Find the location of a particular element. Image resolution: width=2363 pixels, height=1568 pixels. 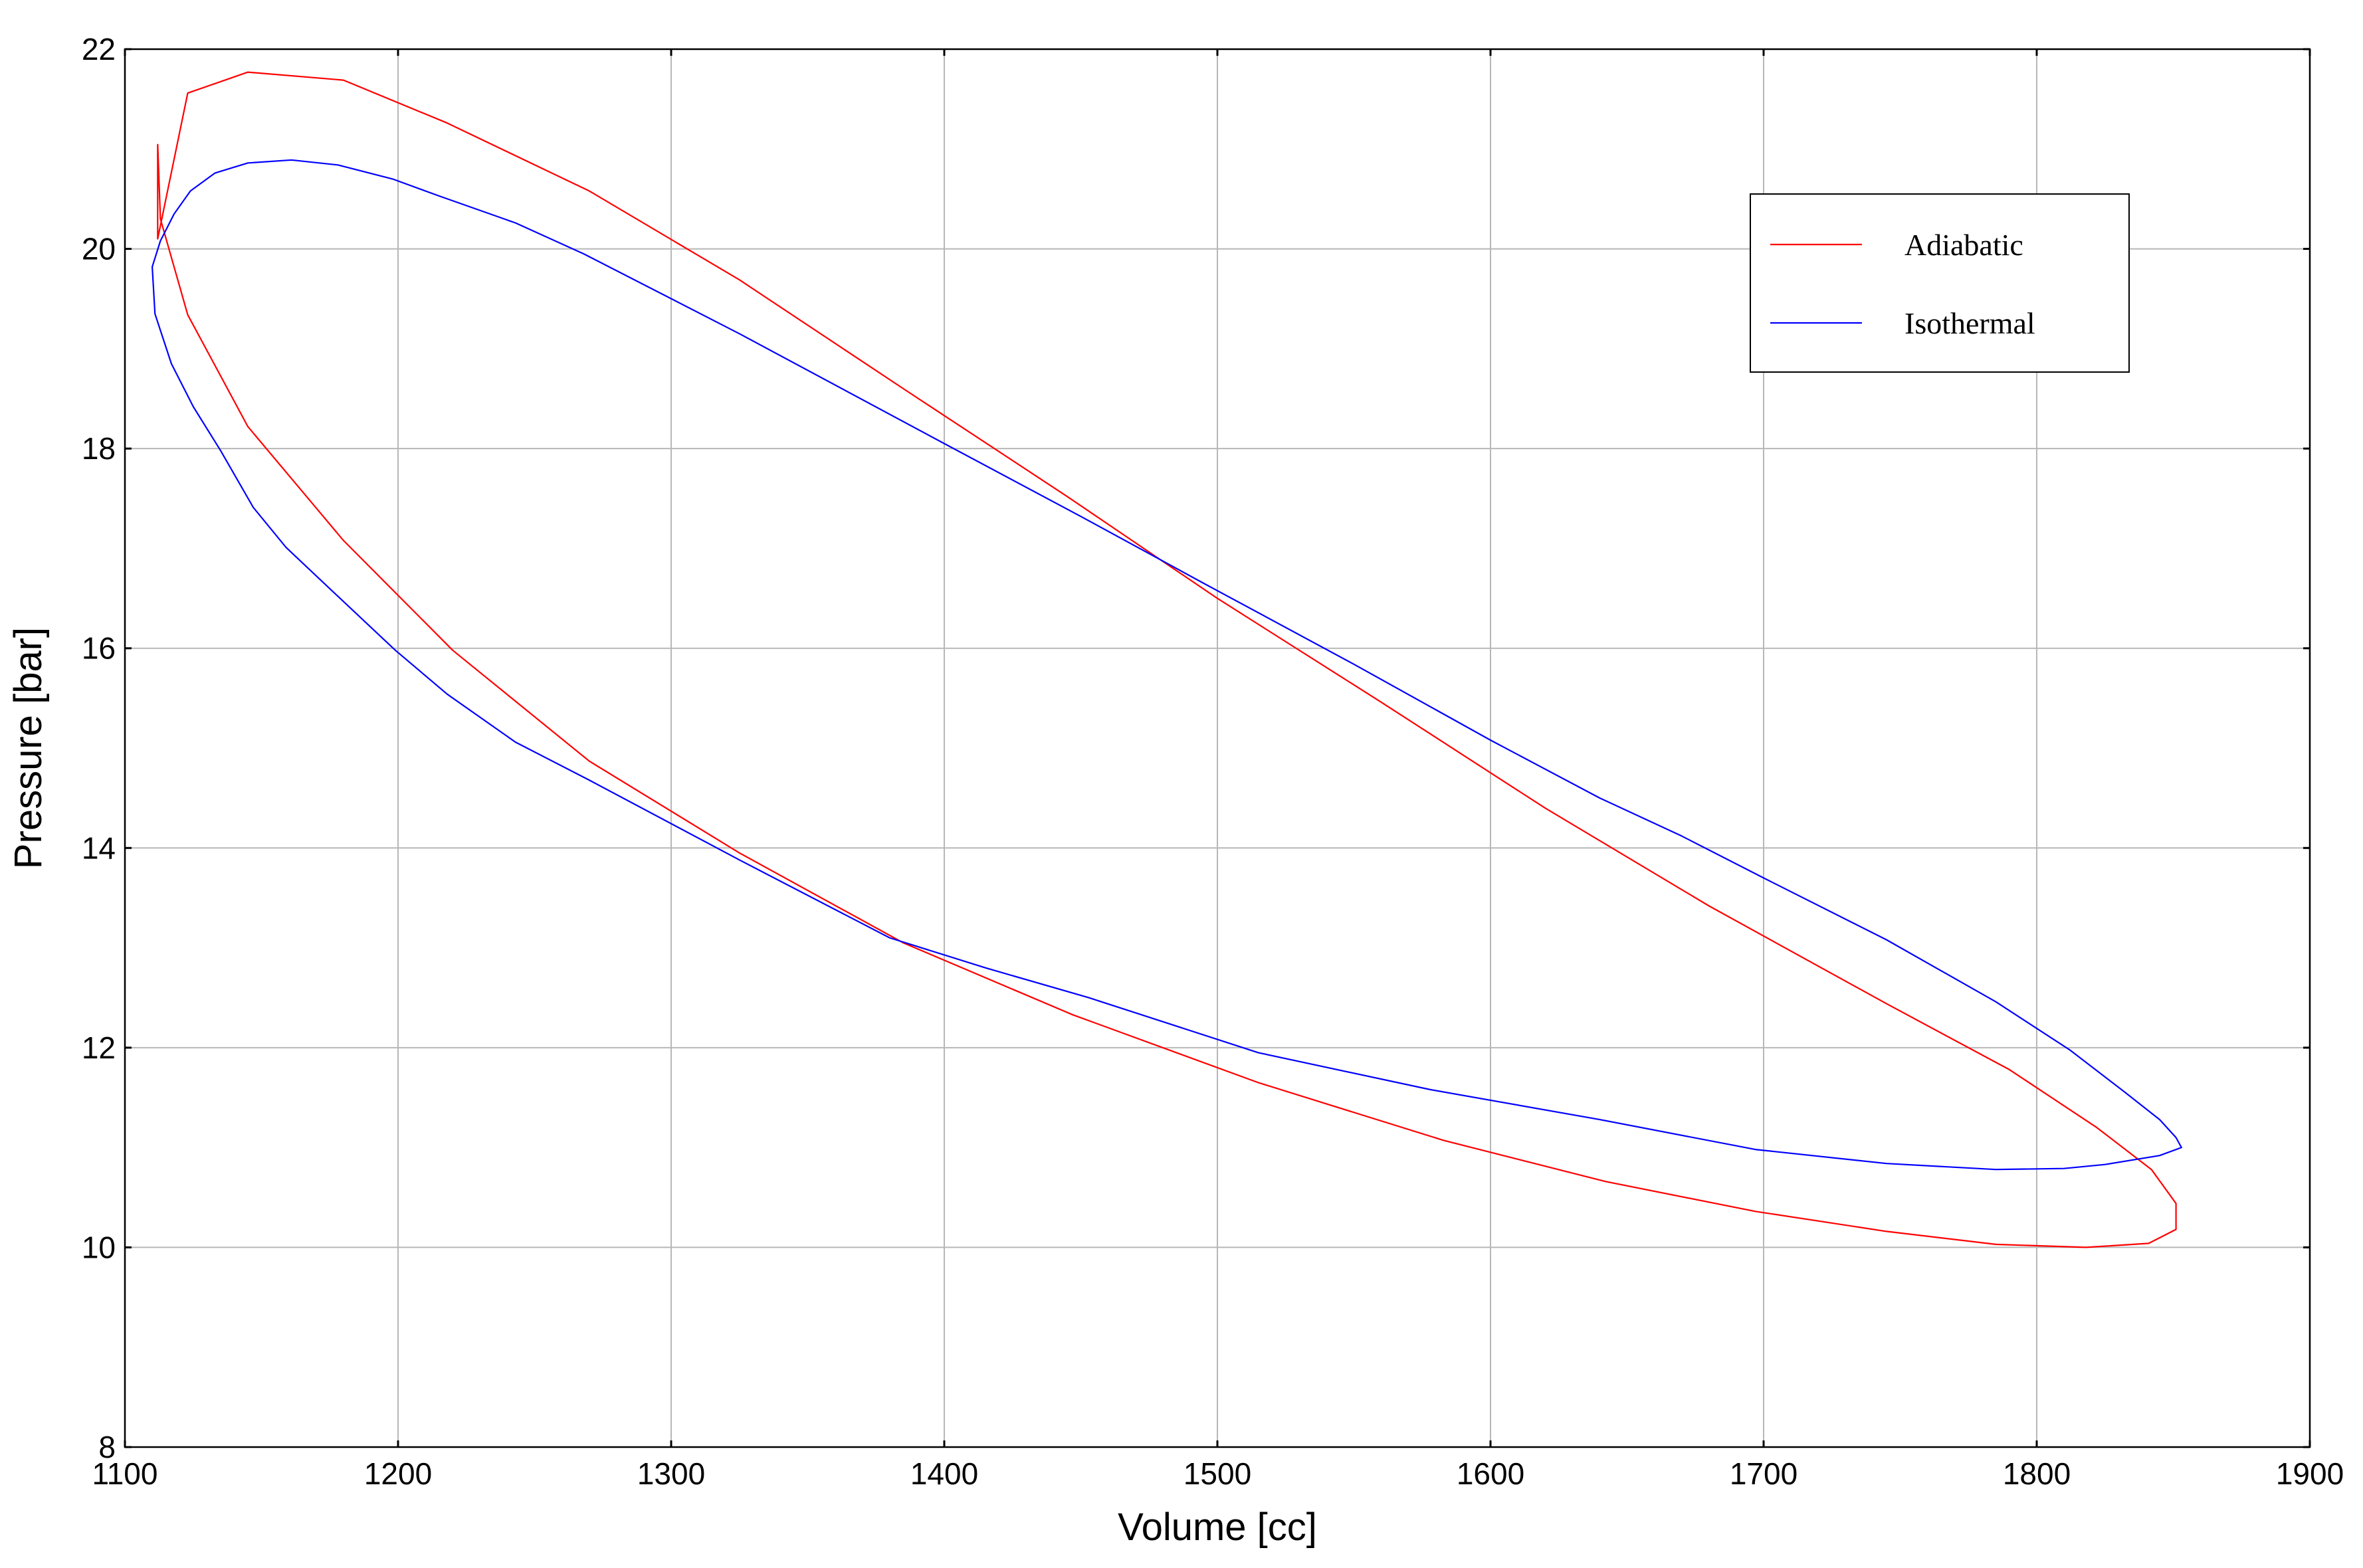

x-tick-label: 1100 is located at coordinates (125, 1473).